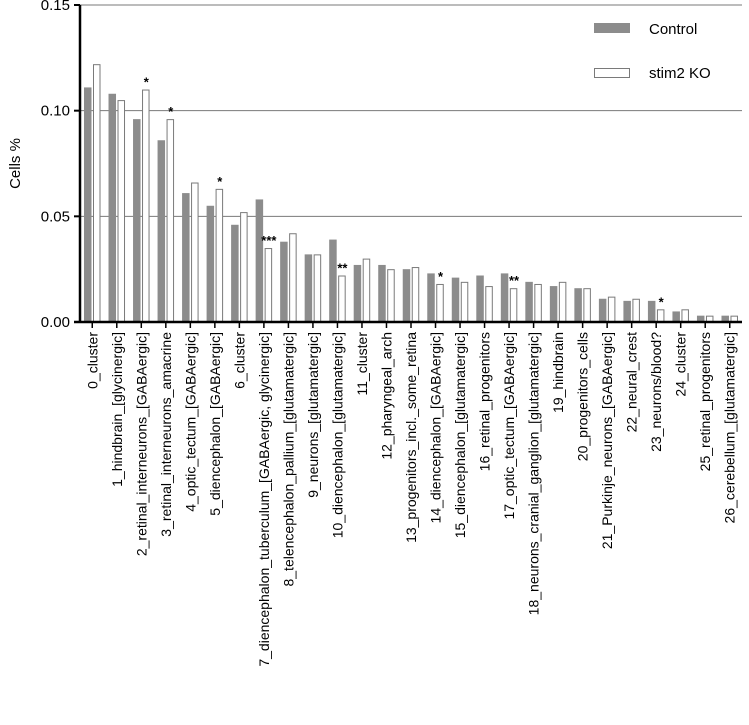  What do you see at coordinates (460, 435) in the screenshot?
I see `x-tick-label: 15_diencephalon_[glutamatergic]` at bounding box center [460, 435].